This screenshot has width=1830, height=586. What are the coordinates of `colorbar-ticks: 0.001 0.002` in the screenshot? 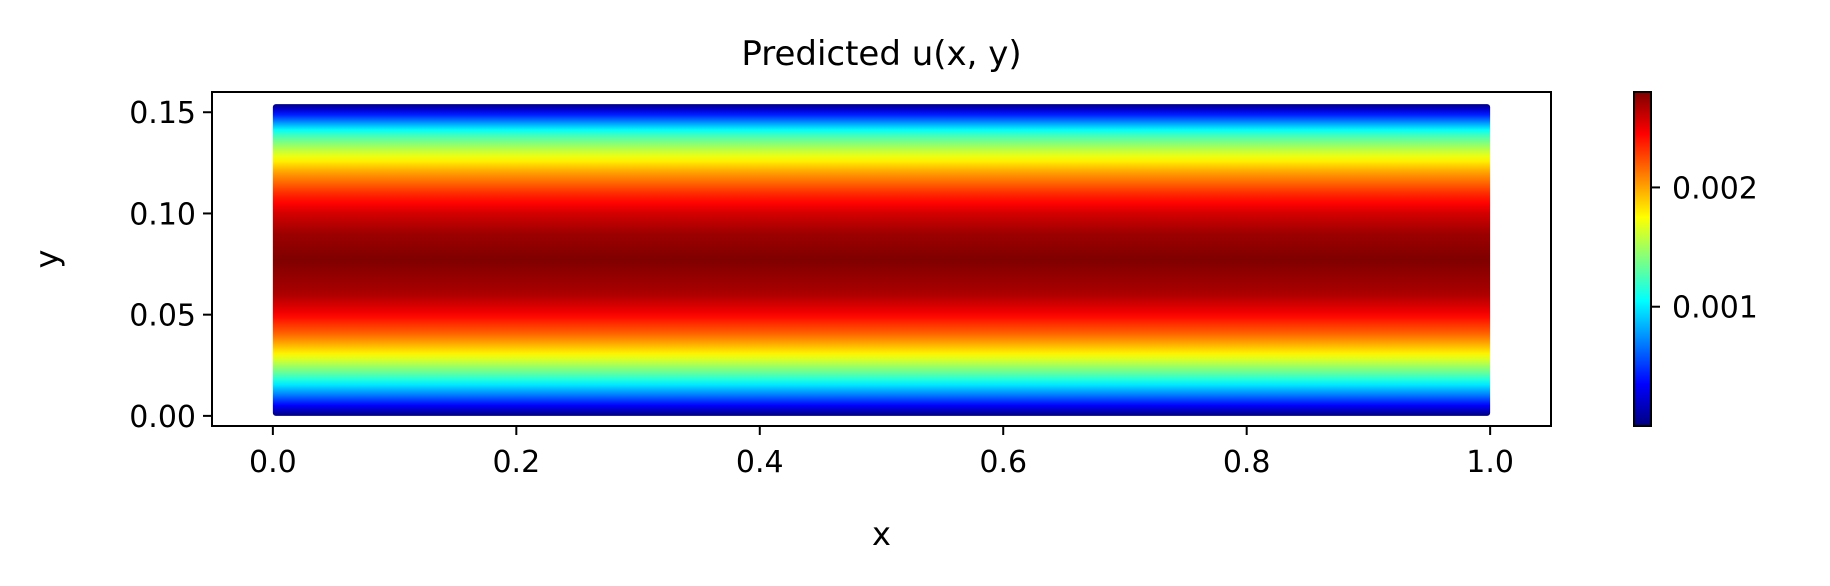 It's located at (1704, 248).